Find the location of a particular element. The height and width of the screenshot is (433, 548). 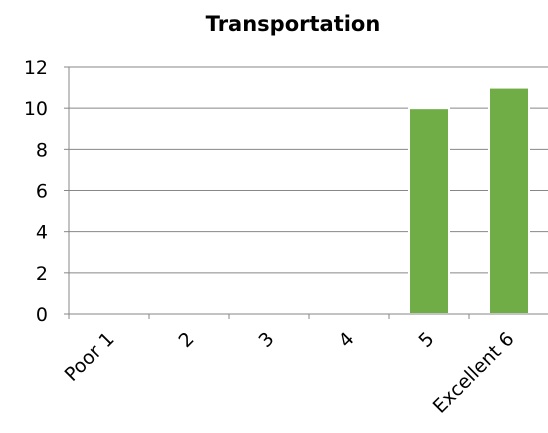

y-tick-label-4: 4 is located at coordinates (42, 233).